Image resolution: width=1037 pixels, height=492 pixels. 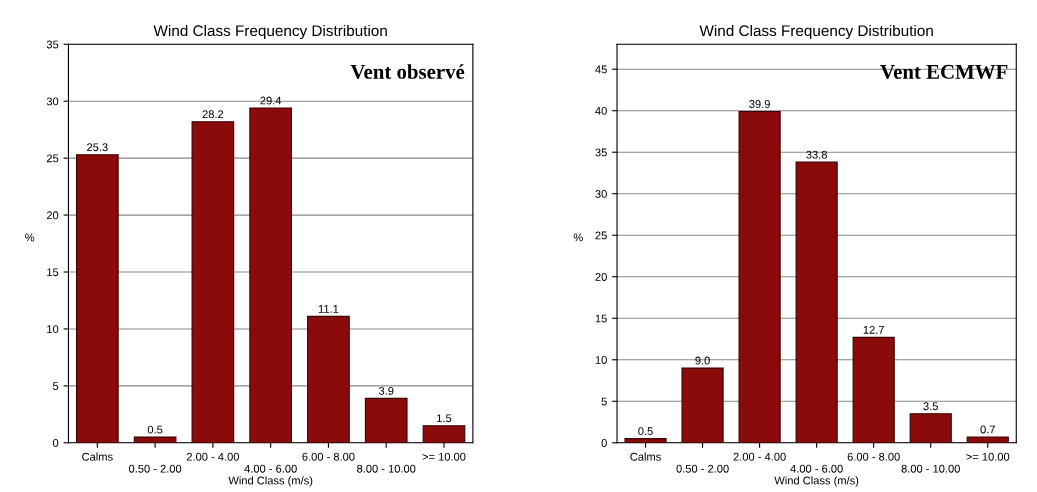 What do you see at coordinates (816, 154) in the screenshot?
I see `data-label: 33.8` at bounding box center [816, 154].